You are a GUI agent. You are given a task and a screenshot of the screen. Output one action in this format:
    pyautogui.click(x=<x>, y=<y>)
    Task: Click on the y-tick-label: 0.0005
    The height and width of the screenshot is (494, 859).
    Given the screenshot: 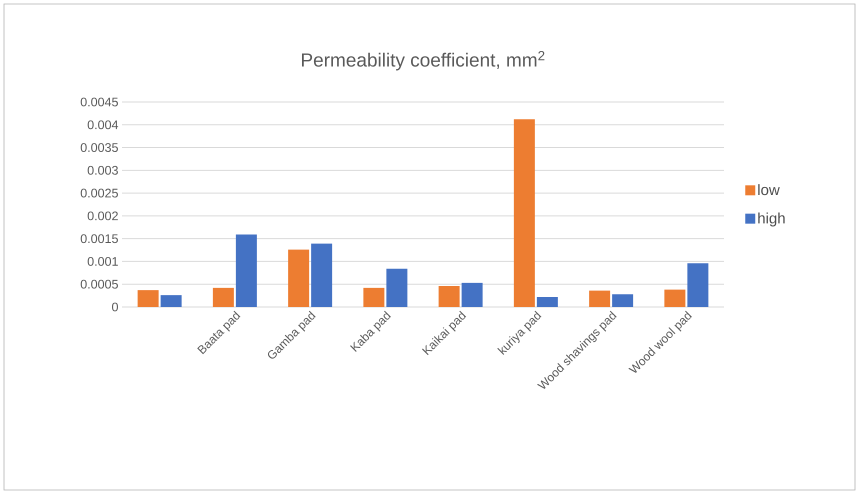 What is the action you would take?
    pyautogui.click(x=99, y=284)
    